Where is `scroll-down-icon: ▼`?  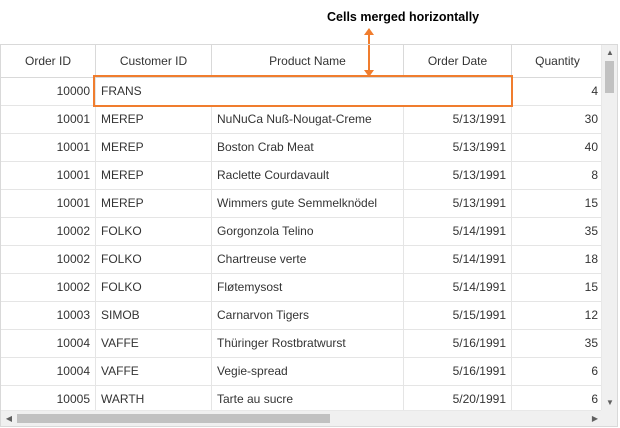 scroll-down-icon: ▼ is located at coordinates (610, 402).